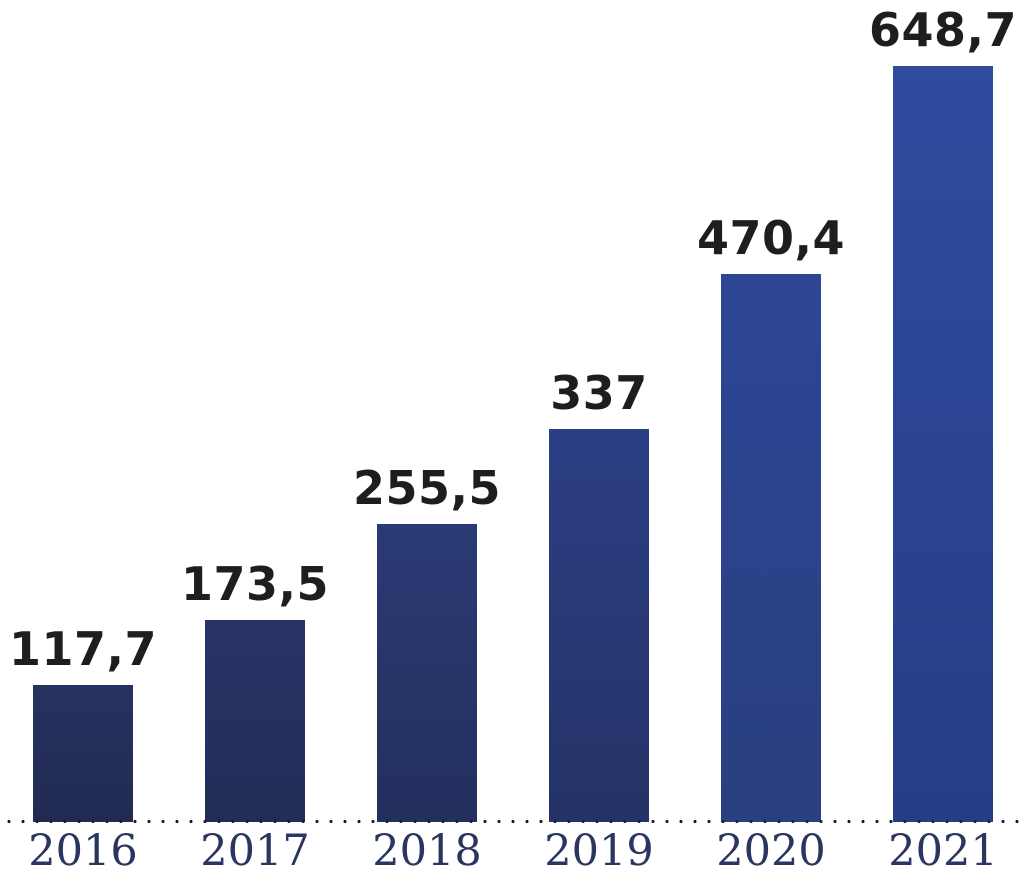  What do you see at coordinates (943, 851) in the screenshot?
I see `x-axis-label: 2021` at bounding box center [943, 851].